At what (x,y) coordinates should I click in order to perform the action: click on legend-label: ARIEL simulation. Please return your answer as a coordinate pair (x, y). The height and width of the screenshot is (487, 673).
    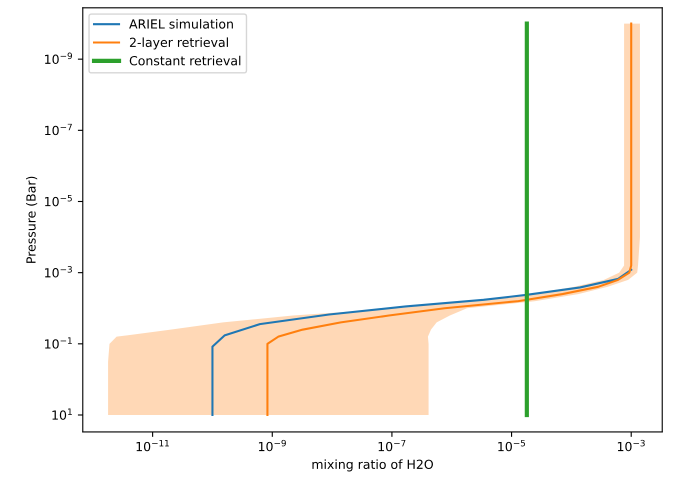
    Looking at the image, I should click on (181, 24).